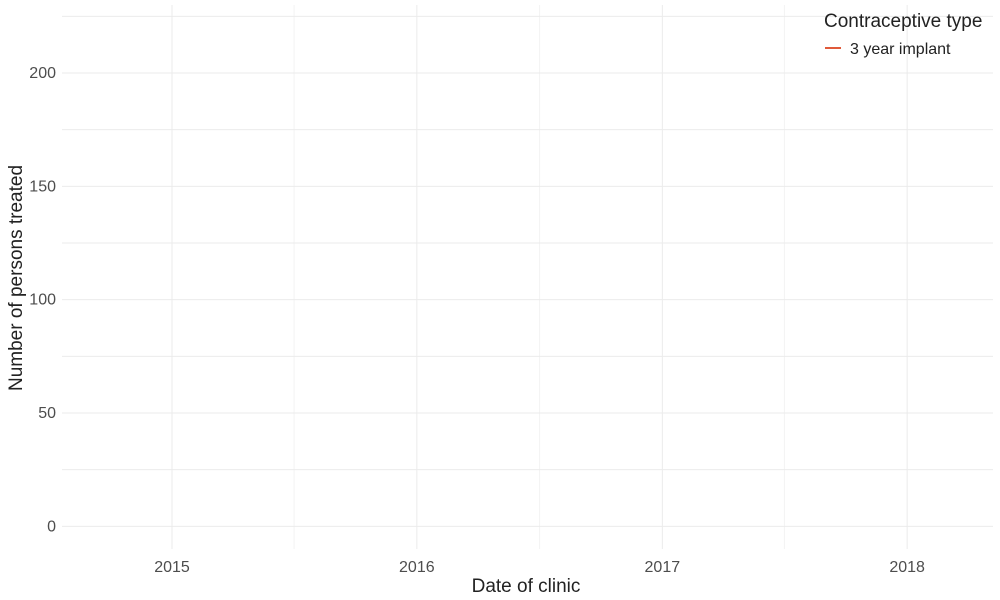 The image size is (1000, 600). I want to click on x-axis-tick-labels: 2015 2016 2017 2018, so click(539, 567).